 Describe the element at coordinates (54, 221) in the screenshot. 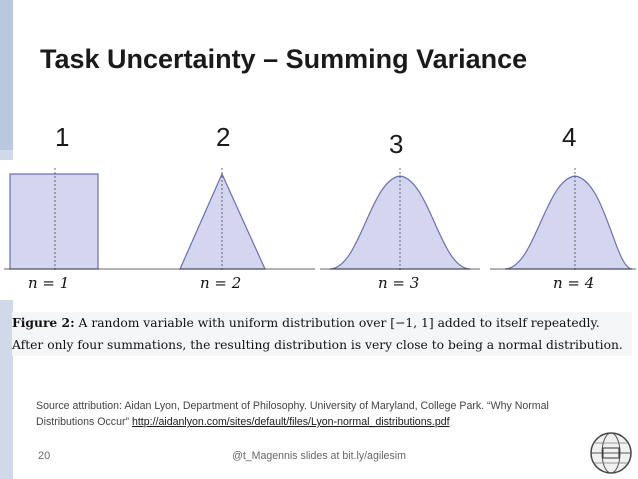

I see `uniform-shape` at that location.